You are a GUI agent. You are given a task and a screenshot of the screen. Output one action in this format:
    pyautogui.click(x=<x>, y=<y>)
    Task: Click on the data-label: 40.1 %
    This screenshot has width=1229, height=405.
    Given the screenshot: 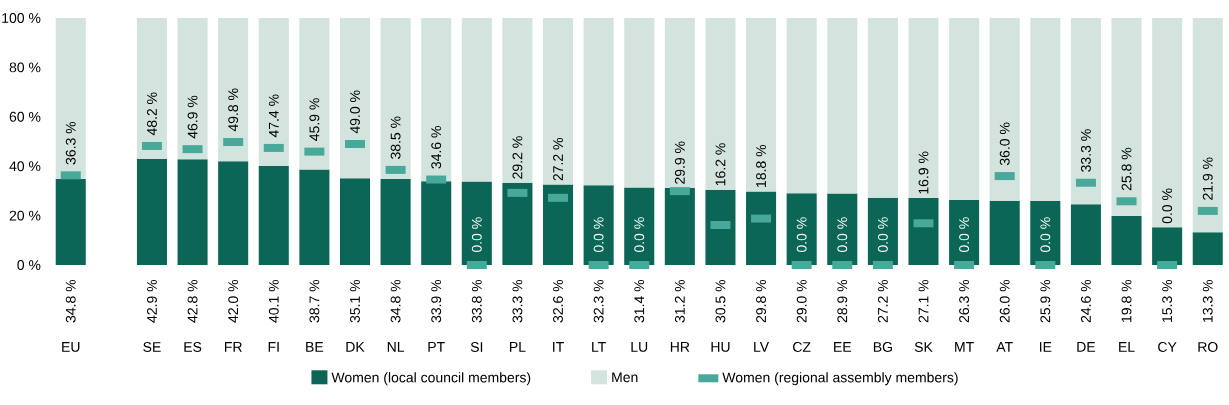 What is the action you would take?
    pyautogui.click(x=273, y=301)
    